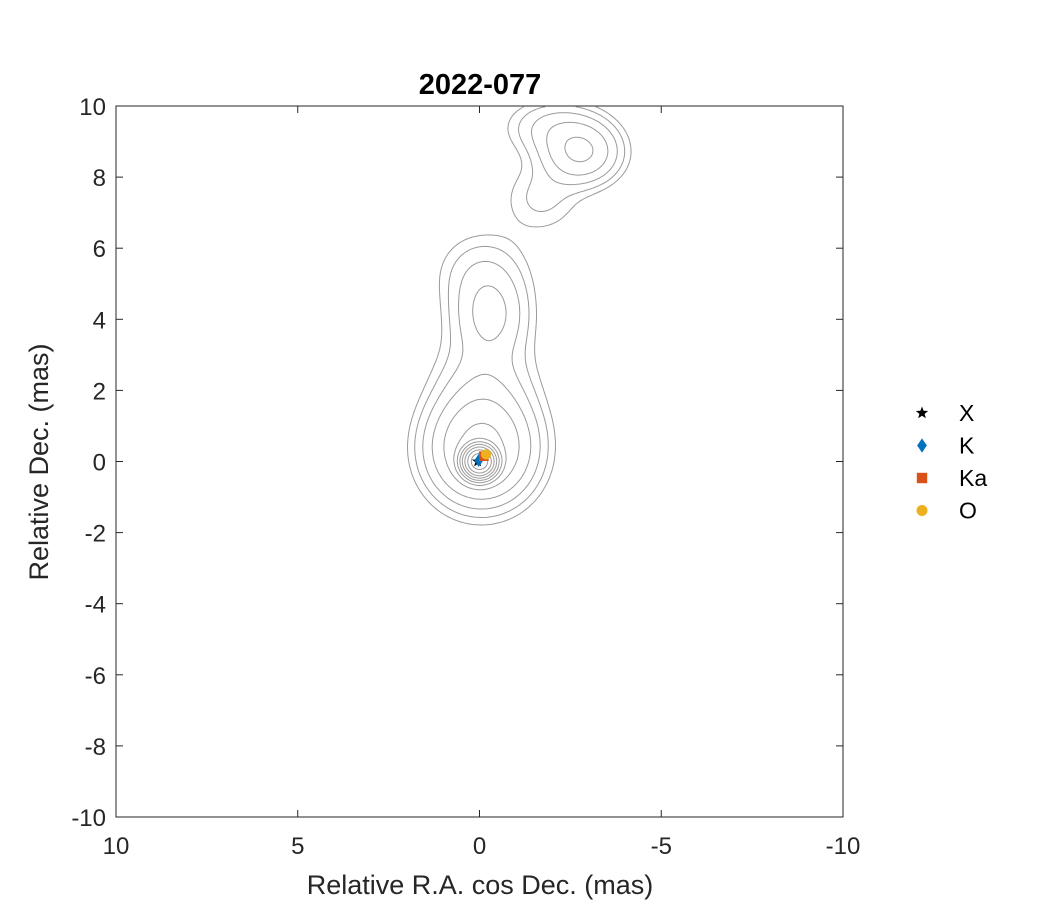  Describe the element at coordinates (922, 510) in the screenshot. I see `legend-marker-o` at that location.